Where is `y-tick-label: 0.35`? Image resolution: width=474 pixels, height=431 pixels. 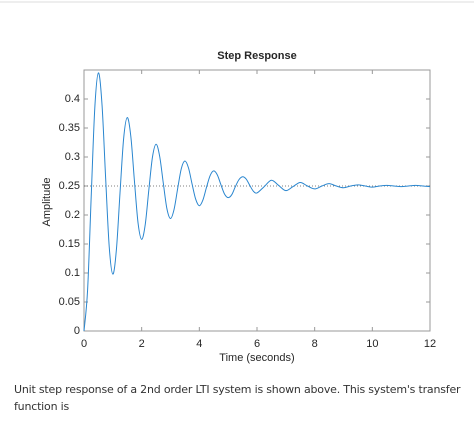
y-tick-label: 0.35 is located at coordinates (69, 128).